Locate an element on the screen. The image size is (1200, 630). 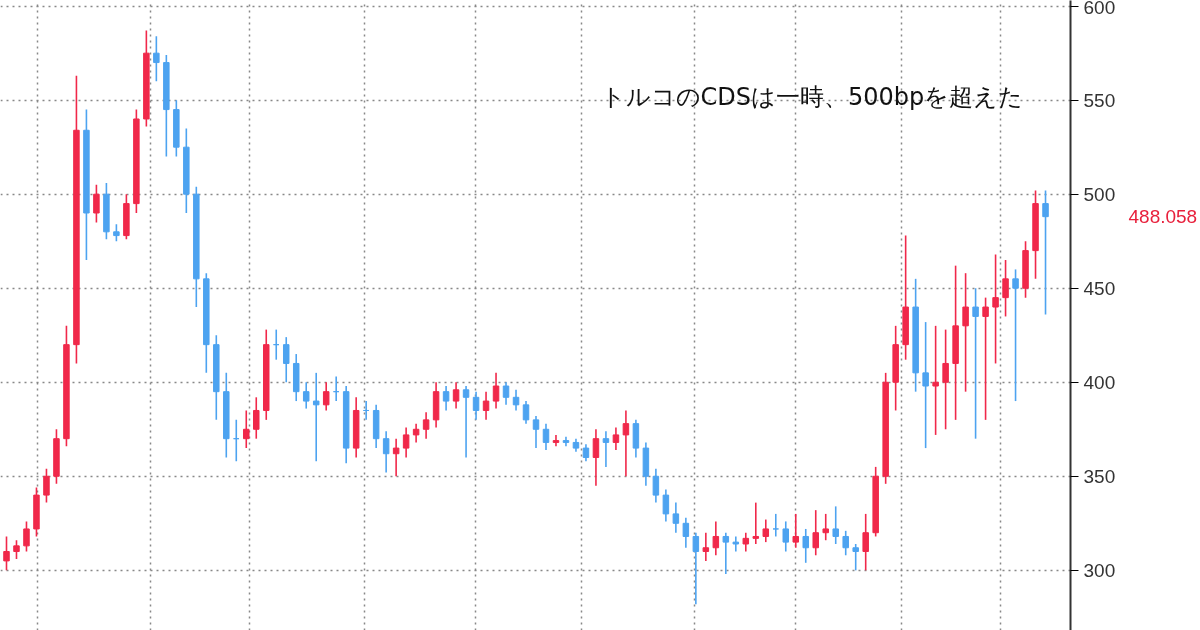
annotation: トルコのCDSは一時、500bpを超えた is located at coordinates (812, 96).